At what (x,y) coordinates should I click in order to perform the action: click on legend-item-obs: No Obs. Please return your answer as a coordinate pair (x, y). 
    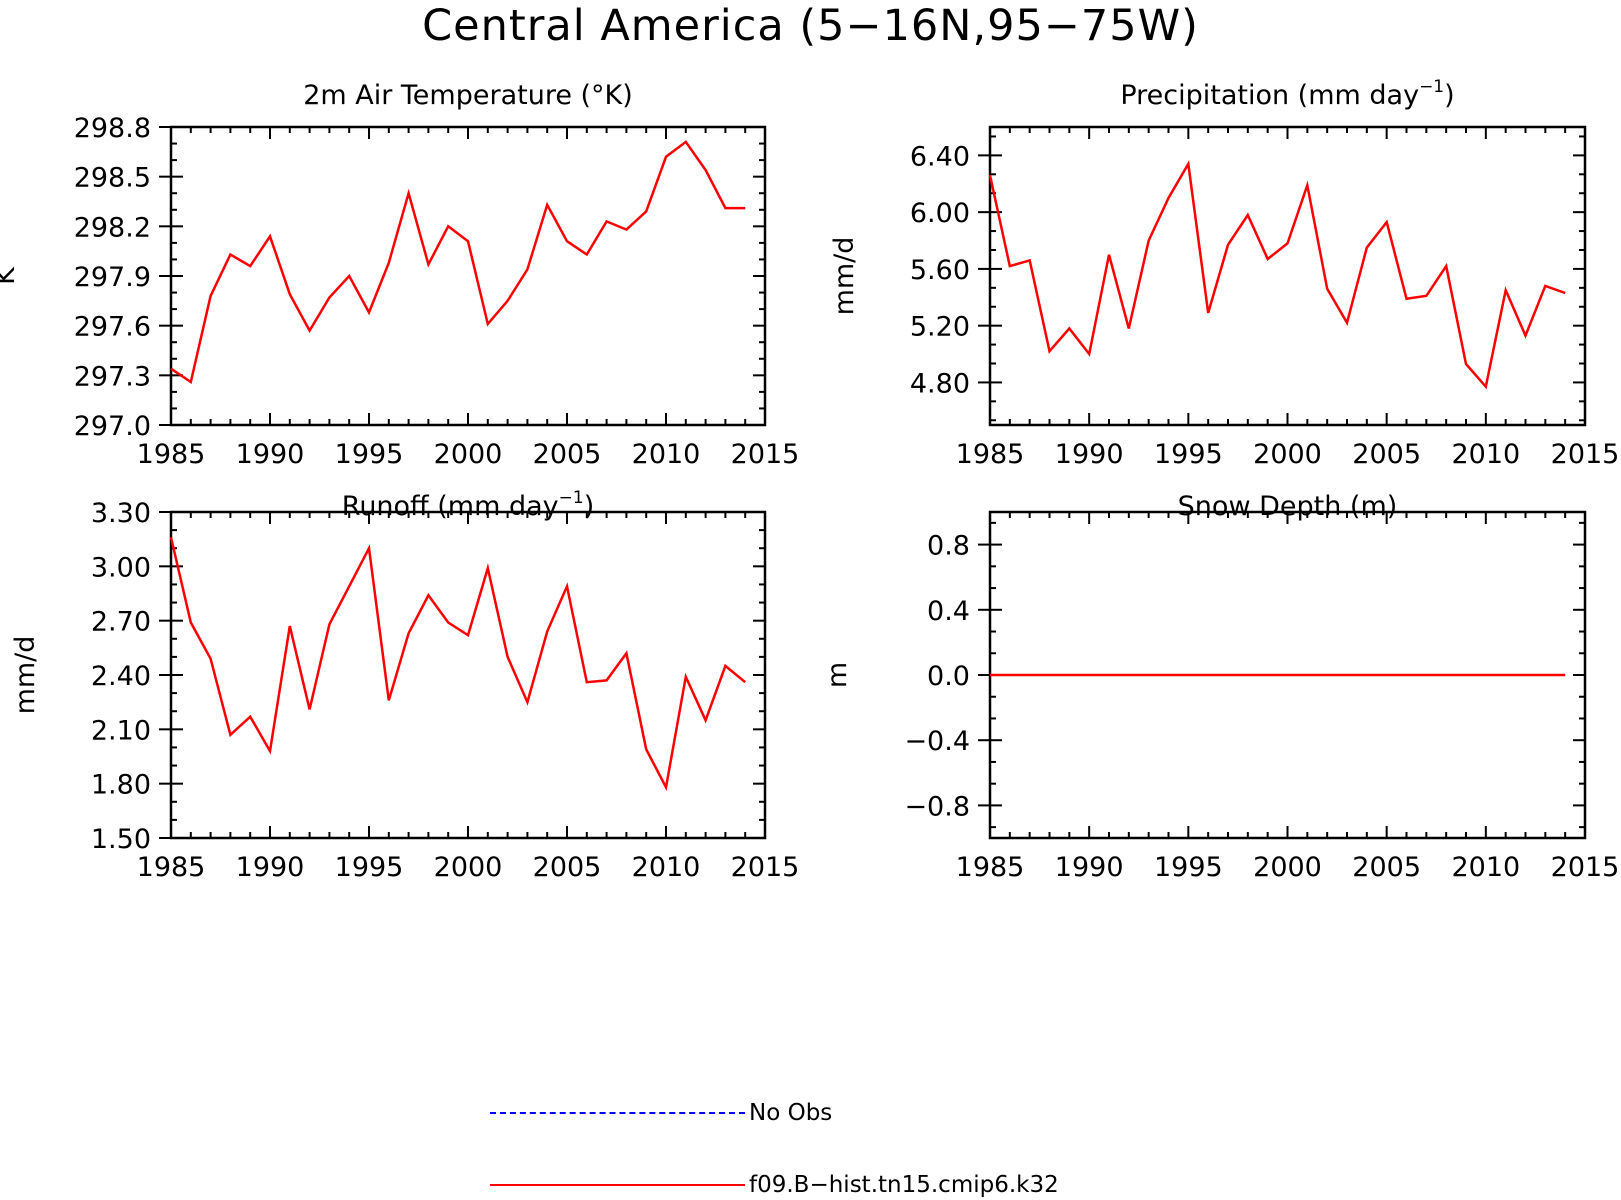
    Looking at the image, I should click on (661, 1113).